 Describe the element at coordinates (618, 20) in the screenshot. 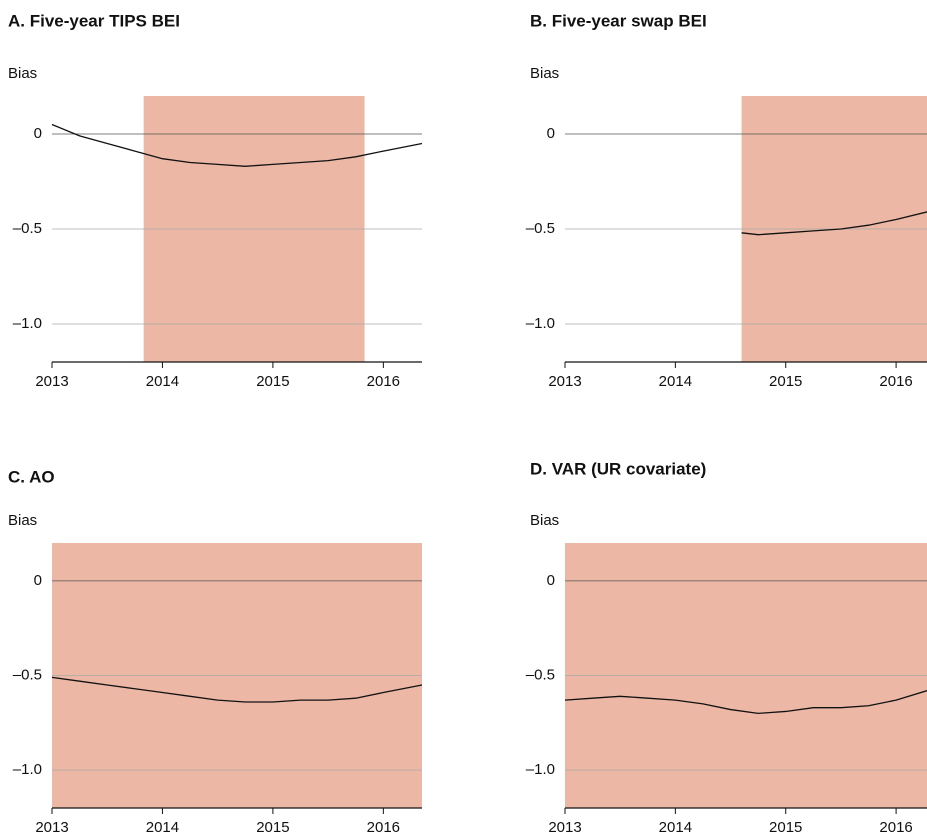

I see `panel-title: B. Five-year swap BEI` at that location.